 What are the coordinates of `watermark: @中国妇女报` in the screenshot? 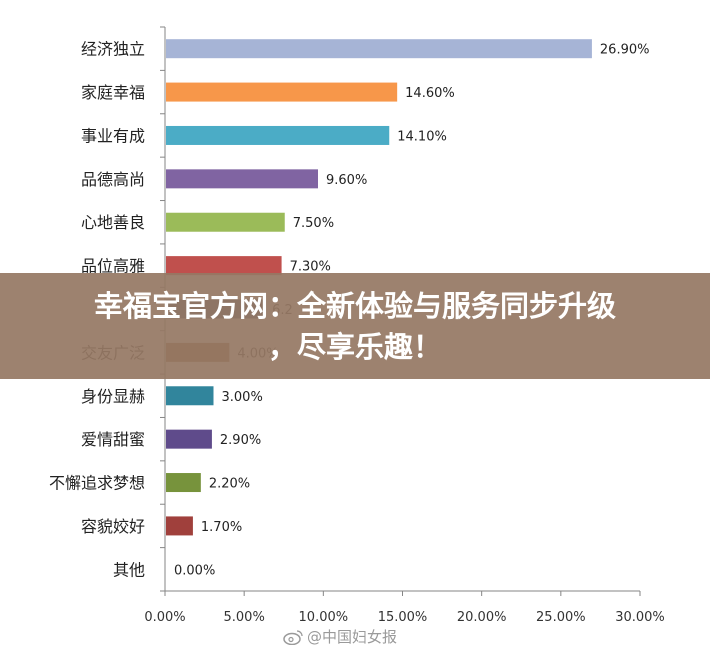 It's located at (340, 636).